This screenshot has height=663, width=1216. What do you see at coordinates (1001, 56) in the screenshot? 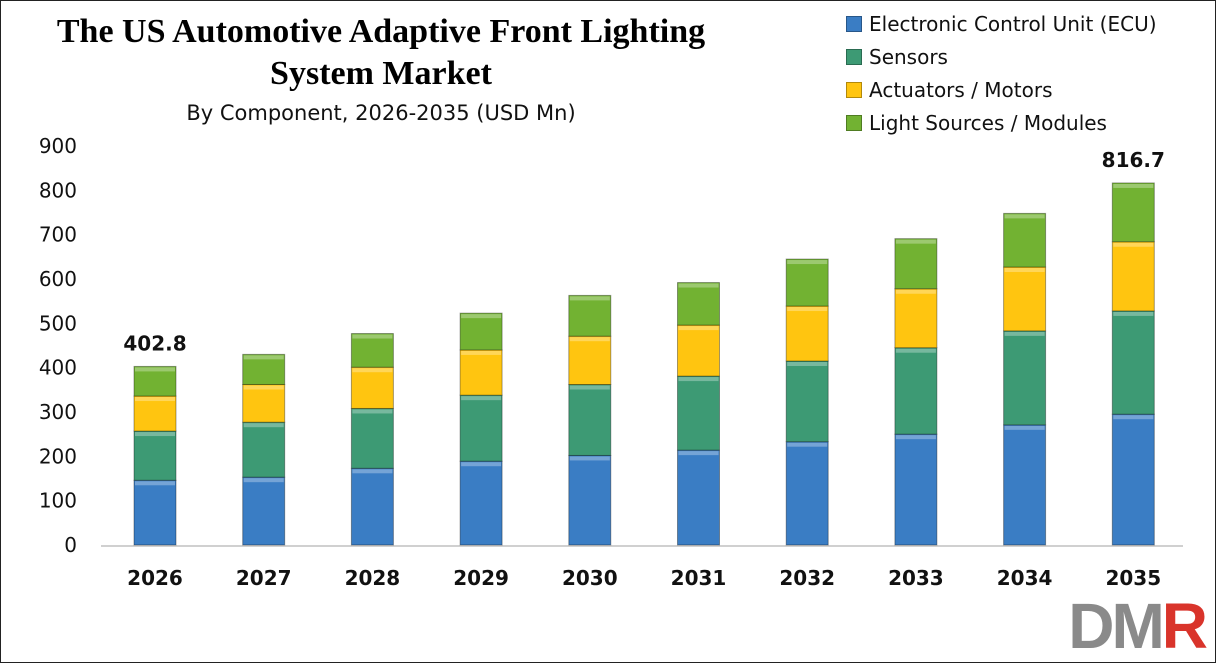
I see `legend-item: Sensors` at bounding box center [1001, 56].